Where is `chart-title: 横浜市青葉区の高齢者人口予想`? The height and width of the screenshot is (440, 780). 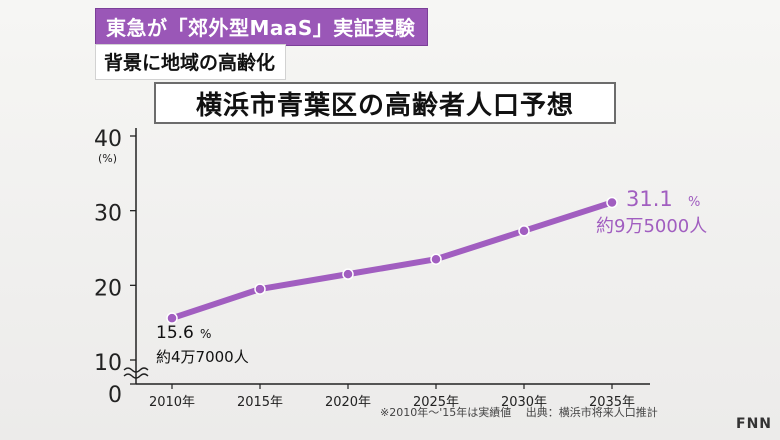 chart-title: 横浜市青葉区の高齢者人口予想 is located at coordinates (385, 103).